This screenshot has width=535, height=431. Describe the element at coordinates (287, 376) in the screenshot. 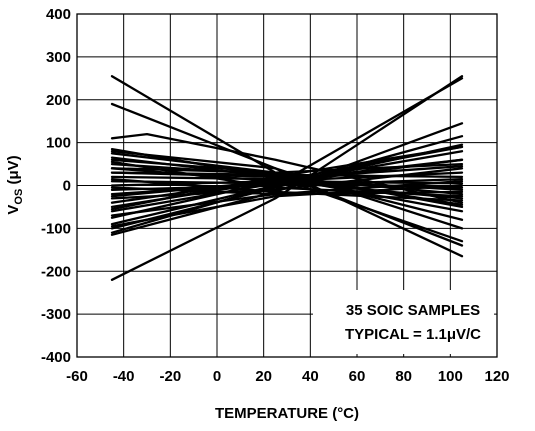

I see `x-tick-labels: -60 -40 -20 0 20 40 60 80 100 120` at that location.